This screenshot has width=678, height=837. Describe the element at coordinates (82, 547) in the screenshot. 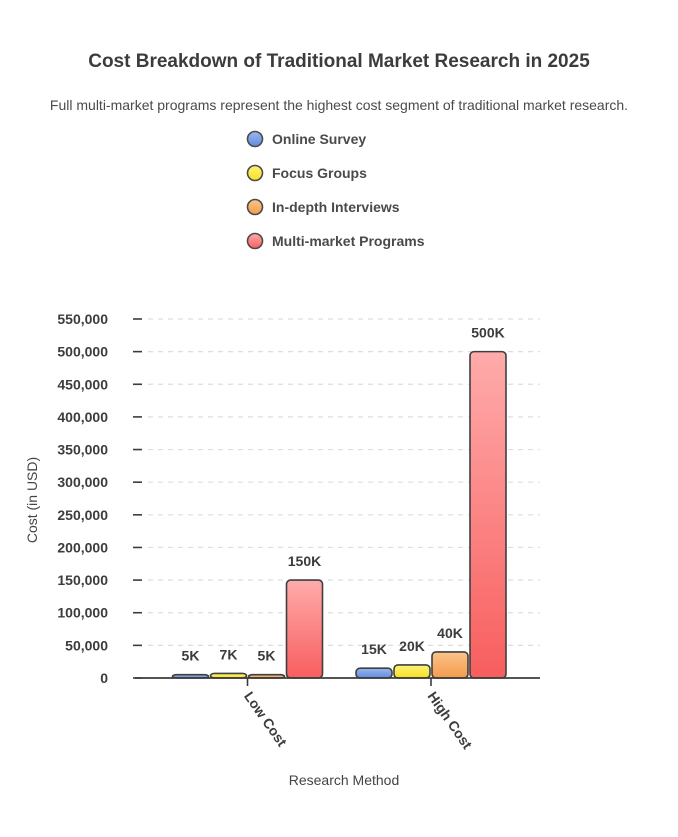

I see `y-tick-label: 200,000` at that location.